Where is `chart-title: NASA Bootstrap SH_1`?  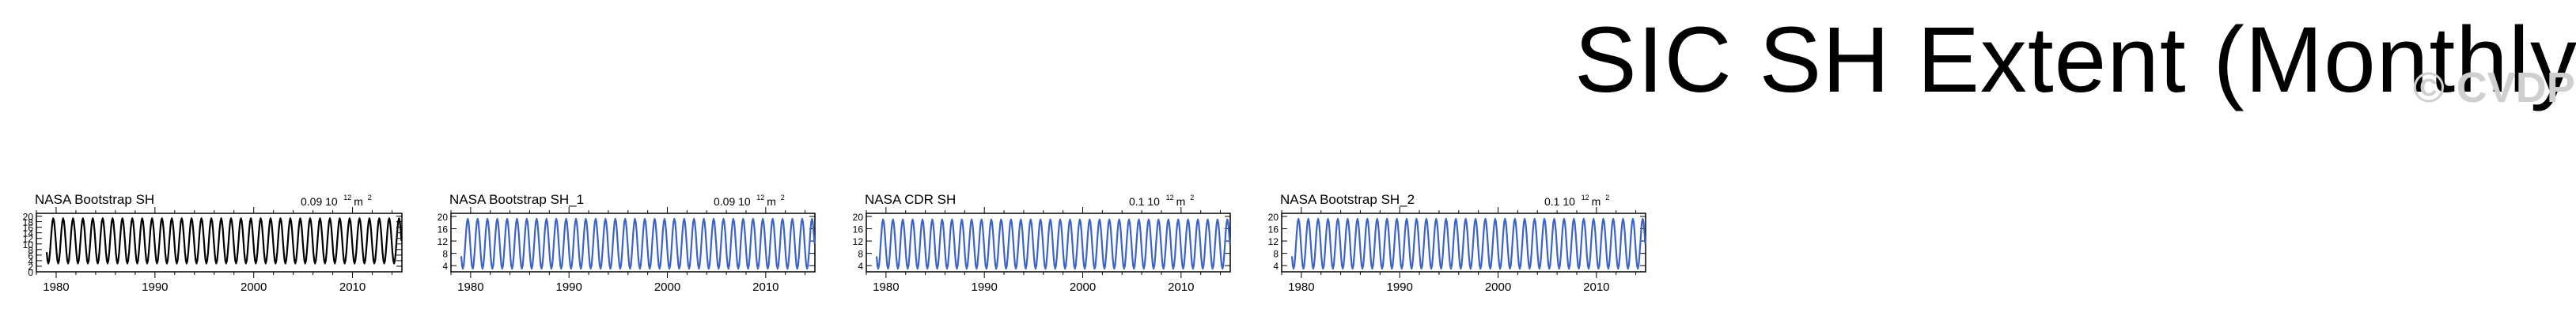 chart-title: NASA Bootstrap SH_1 is located at coordinates (516, 199).